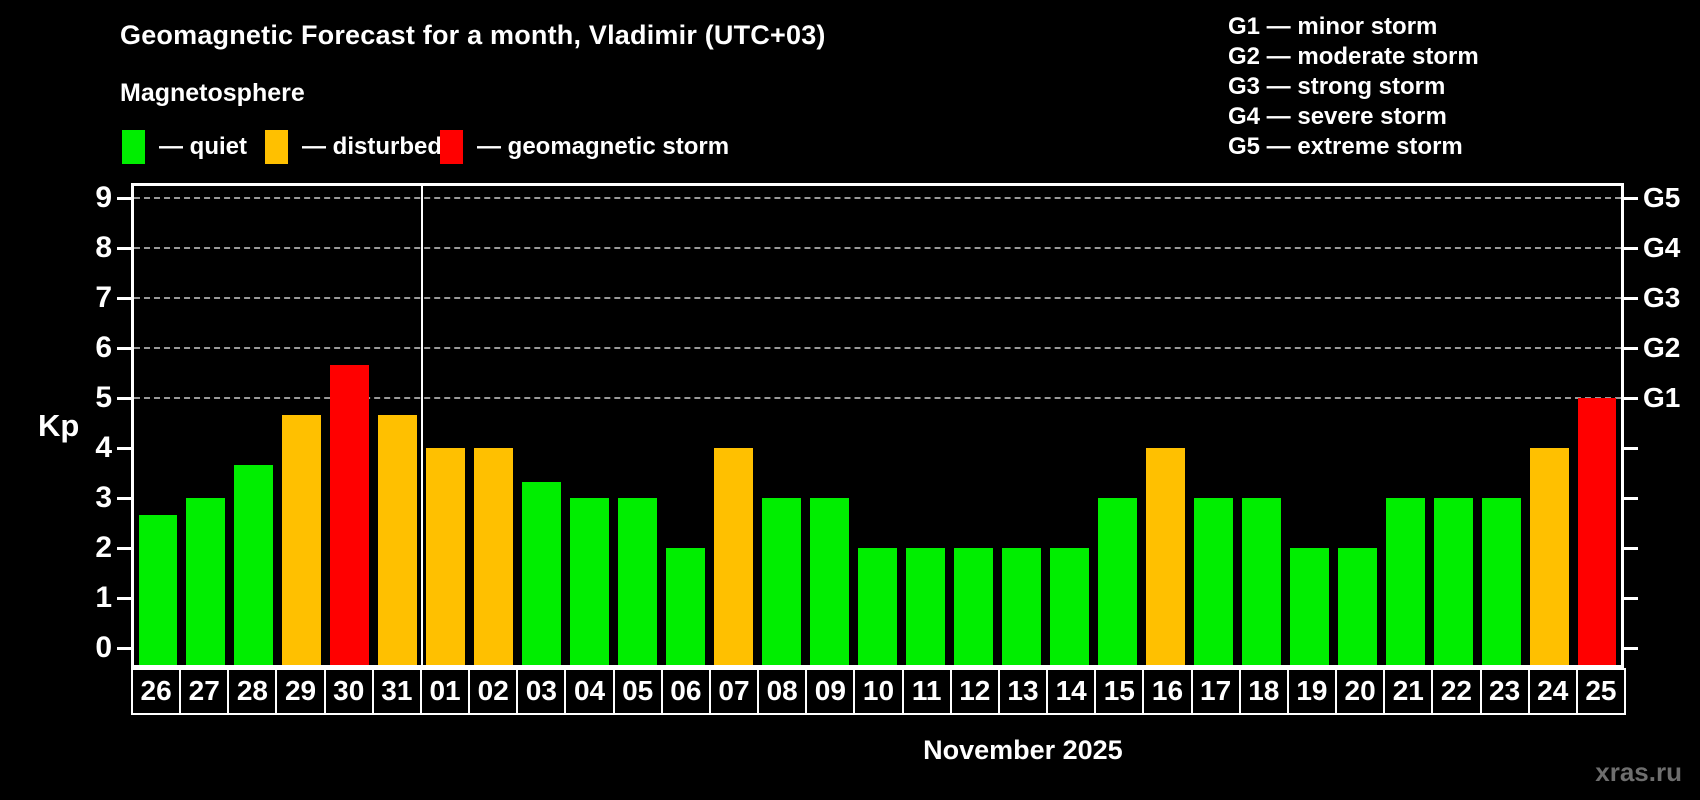 The width and height of the screenshot is (1700, 800). I want to click on date-cell-07: 07, so click(734, 691).